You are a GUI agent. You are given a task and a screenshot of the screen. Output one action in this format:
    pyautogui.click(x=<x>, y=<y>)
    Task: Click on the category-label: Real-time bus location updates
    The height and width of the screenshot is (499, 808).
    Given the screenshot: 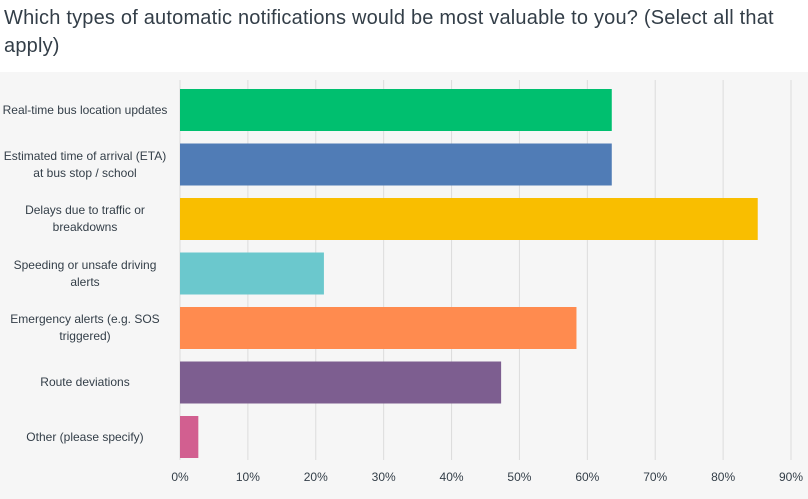 What is the action you would take?
    pyautogui.click(x=85, y=109)
    